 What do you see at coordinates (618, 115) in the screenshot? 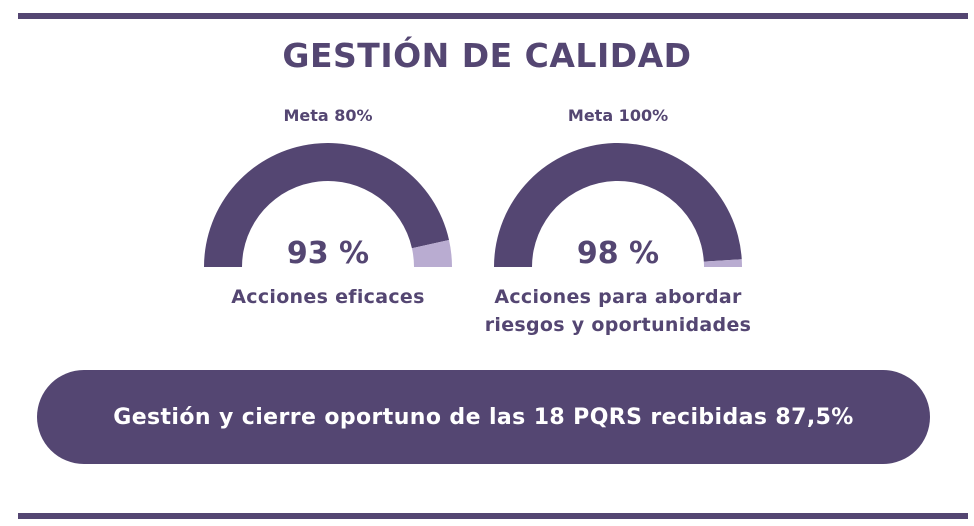
I see `gauge-target-label: Meta 100%` at bounding box center [618, 115].